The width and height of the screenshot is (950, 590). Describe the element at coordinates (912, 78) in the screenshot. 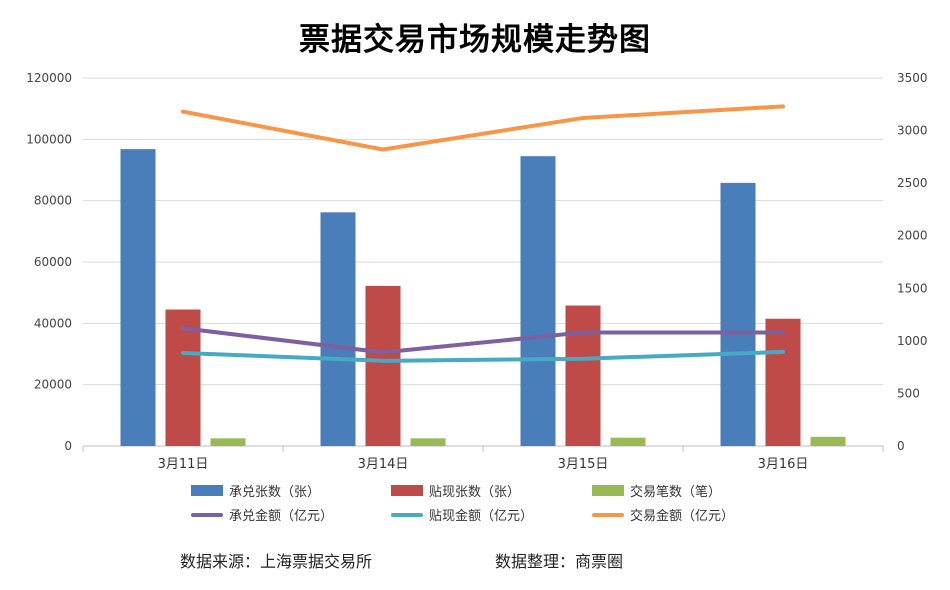

I see `y-right-tick-label: 3500` at that location.